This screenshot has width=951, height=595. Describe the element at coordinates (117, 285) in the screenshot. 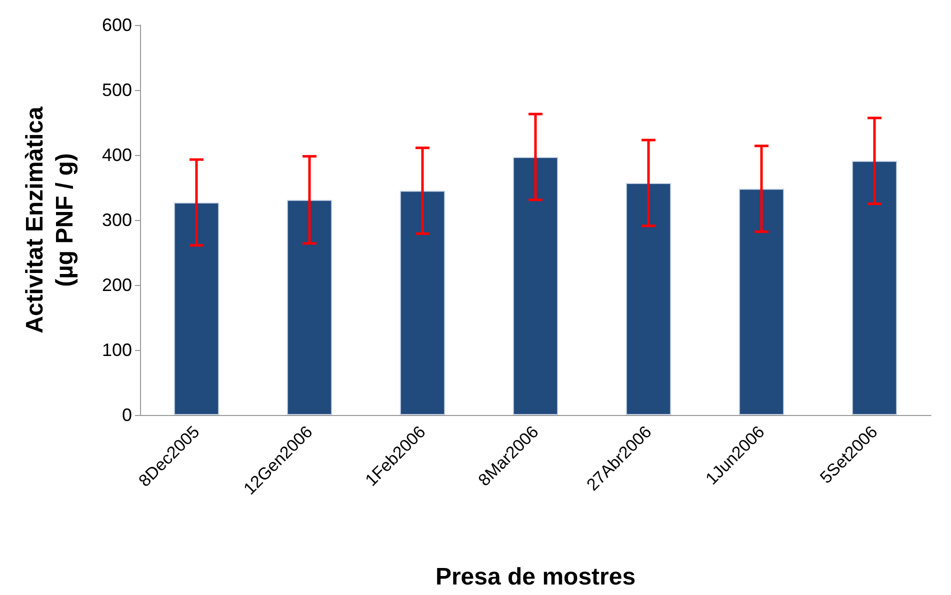

I see `y-tick-label: 200` at that location.